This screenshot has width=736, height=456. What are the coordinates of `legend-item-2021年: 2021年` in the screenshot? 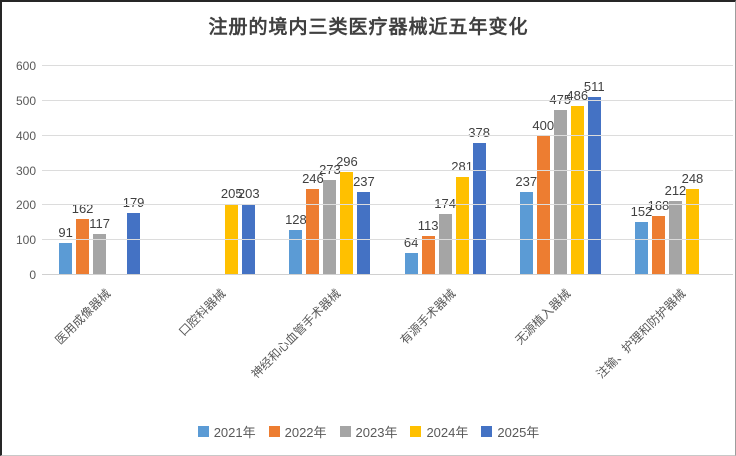 It's located at (226, 431).